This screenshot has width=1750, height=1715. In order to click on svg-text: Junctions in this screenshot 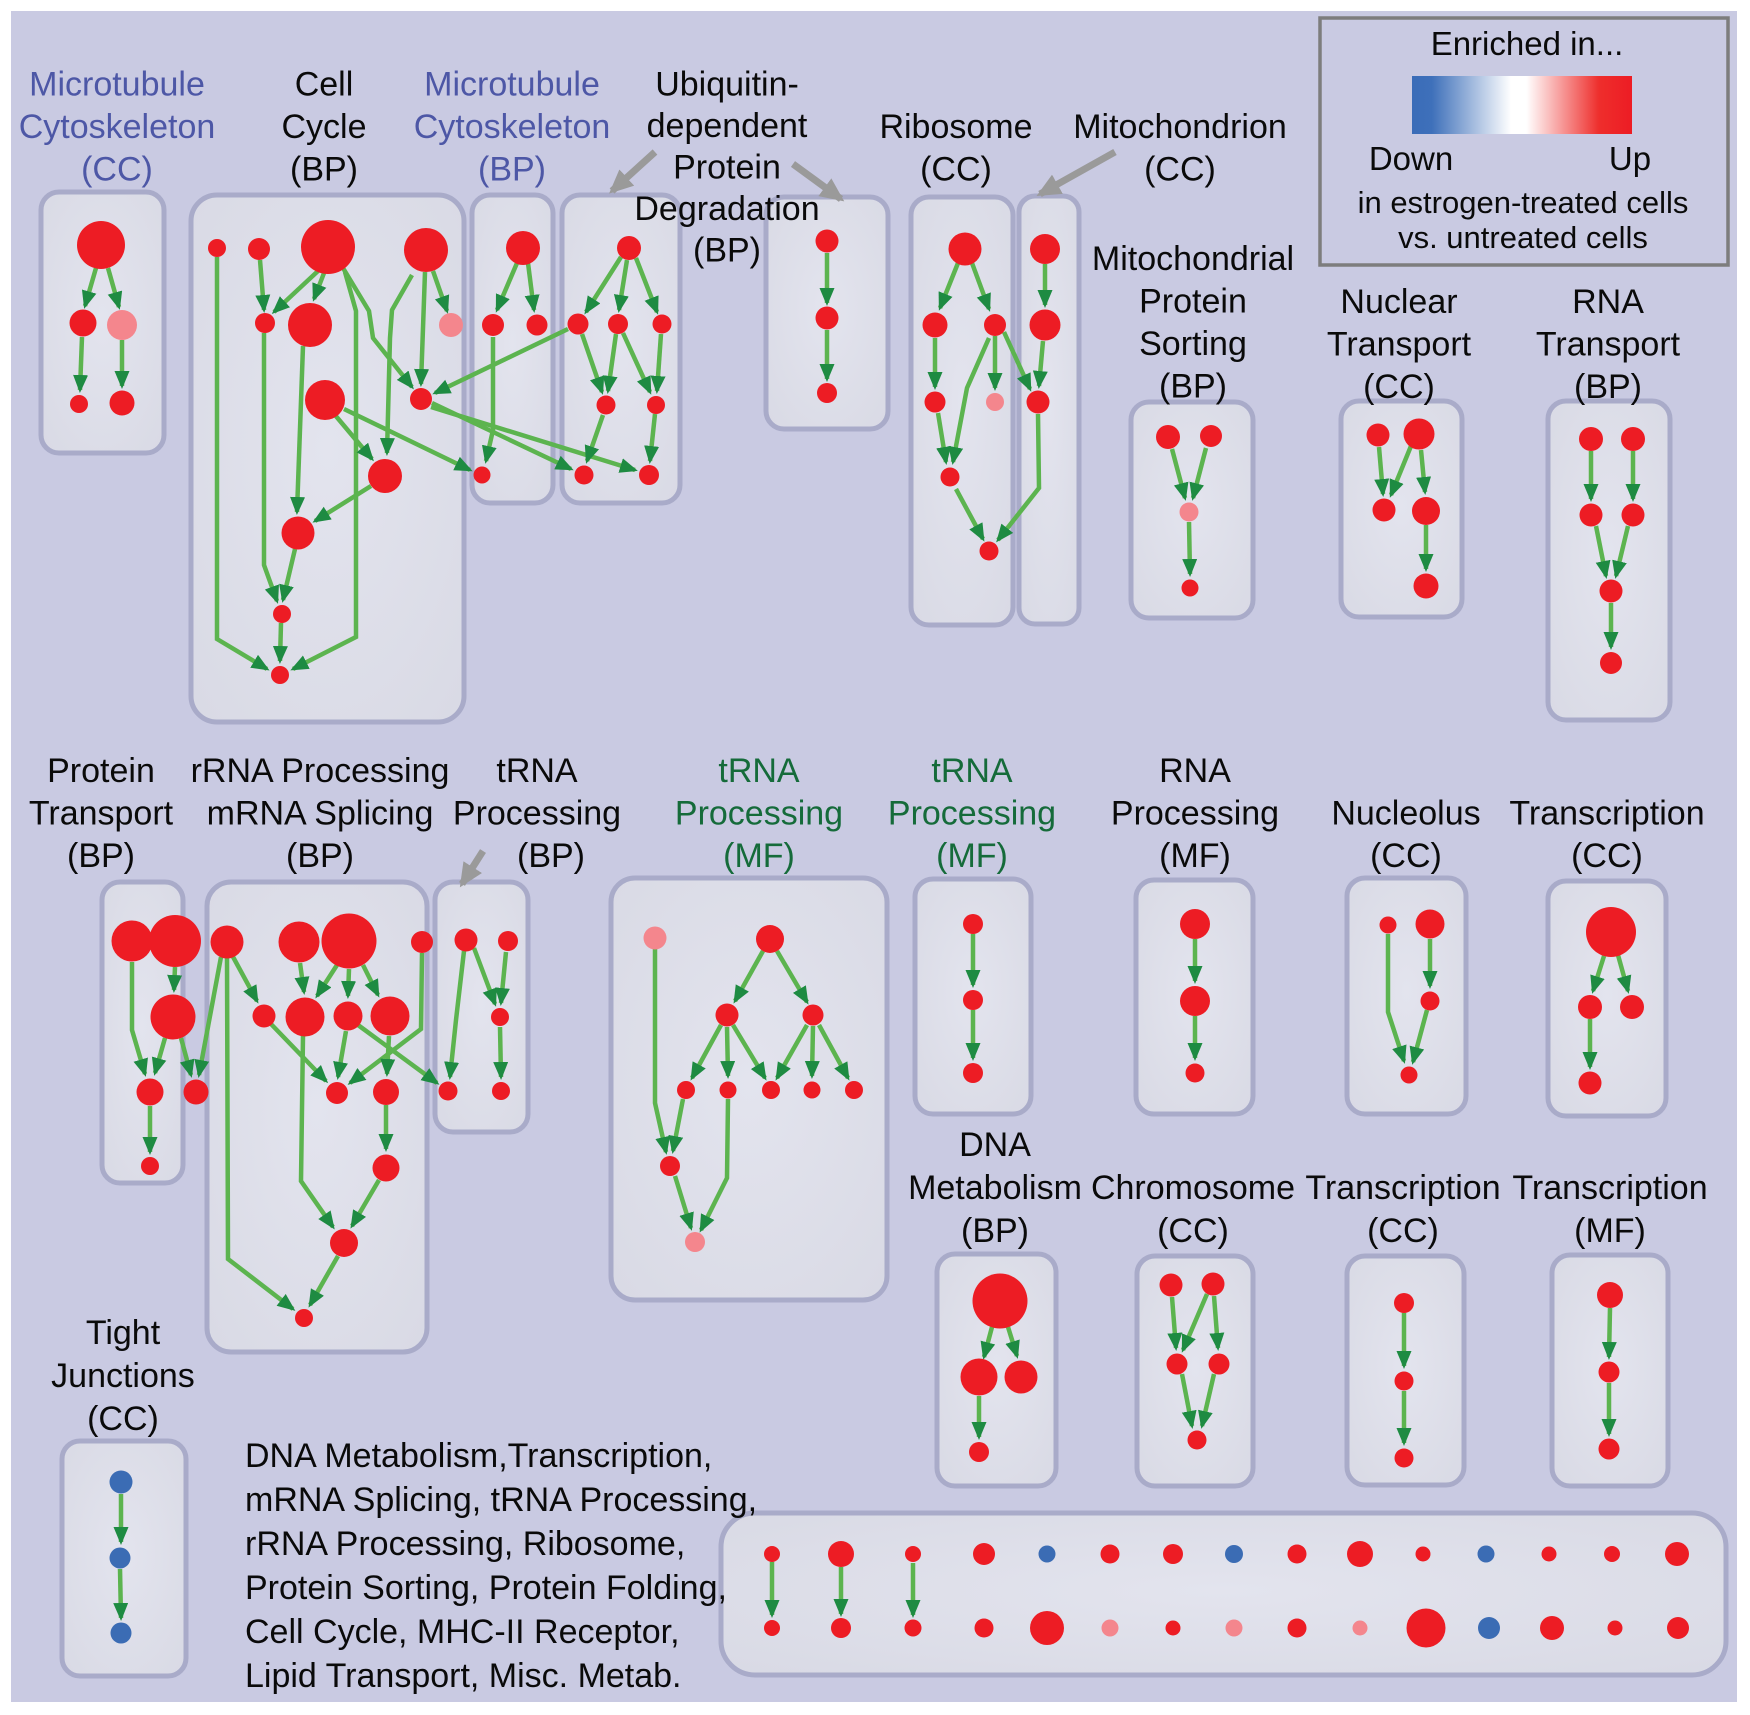, I will do `click(123, 1376)`.